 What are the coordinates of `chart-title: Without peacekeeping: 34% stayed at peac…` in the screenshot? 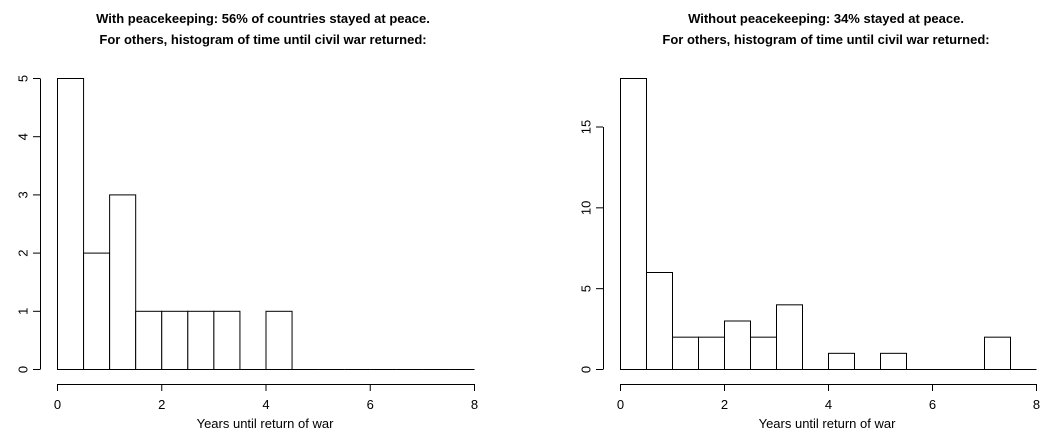 It's located at (826, 18).